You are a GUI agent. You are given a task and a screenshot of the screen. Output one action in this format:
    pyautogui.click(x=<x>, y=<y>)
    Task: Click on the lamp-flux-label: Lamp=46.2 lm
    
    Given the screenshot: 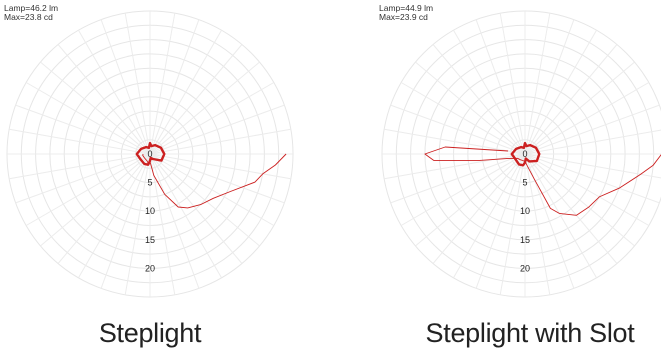 What is the action you would take?
    pyautogui.click(x=31, y=8)
    